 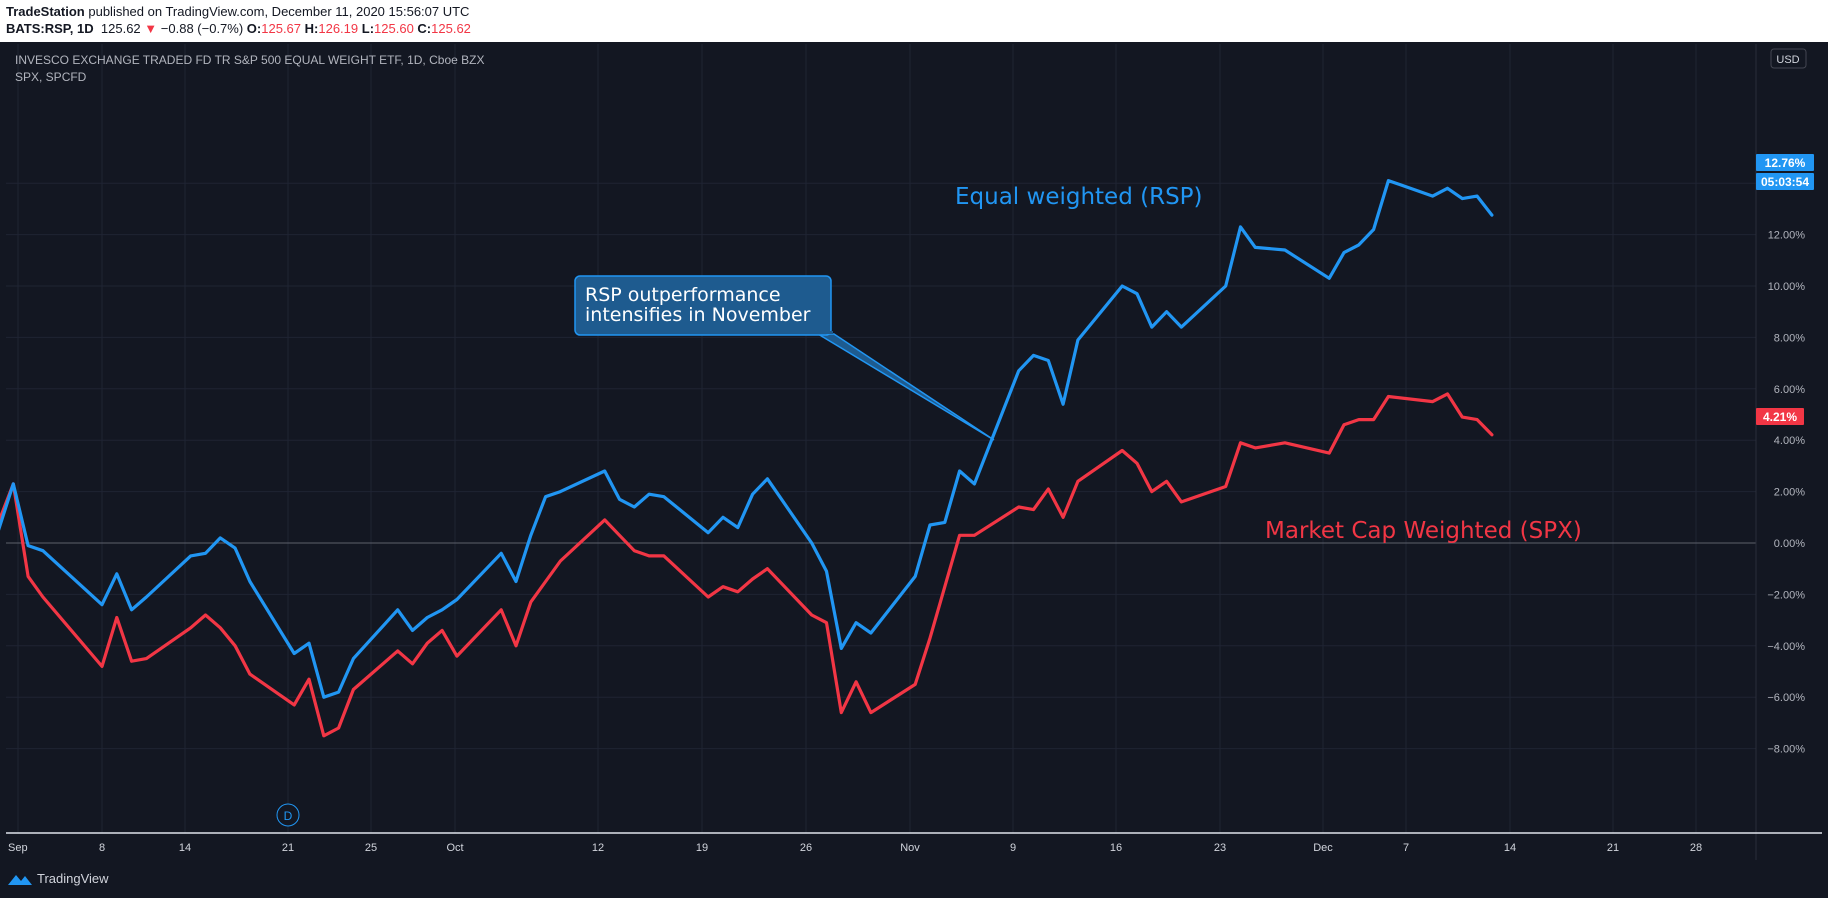 I want to click on spx-price-tag-box, so click(x=1780, y=416).